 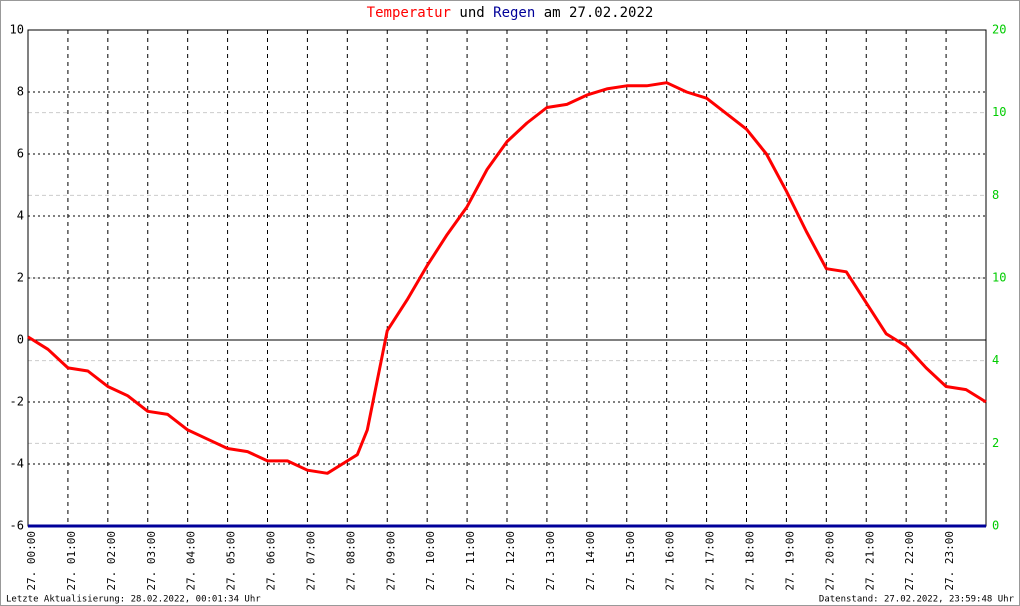 What do you see at coordinates (20, 278) in the screenshot?
I see `y-tick-label: 2` at bounding box center [20, 278].